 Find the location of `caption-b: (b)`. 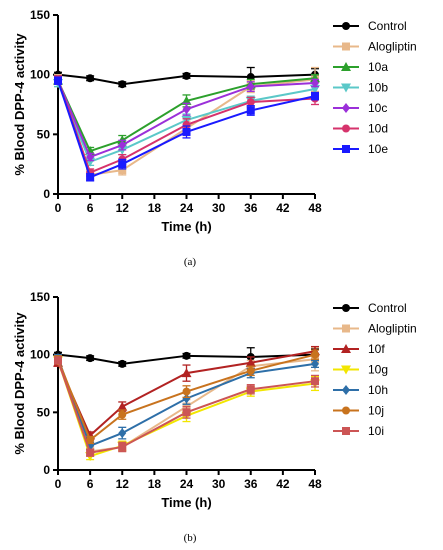

caption-b: (b) is located at coordinates (190, 538).